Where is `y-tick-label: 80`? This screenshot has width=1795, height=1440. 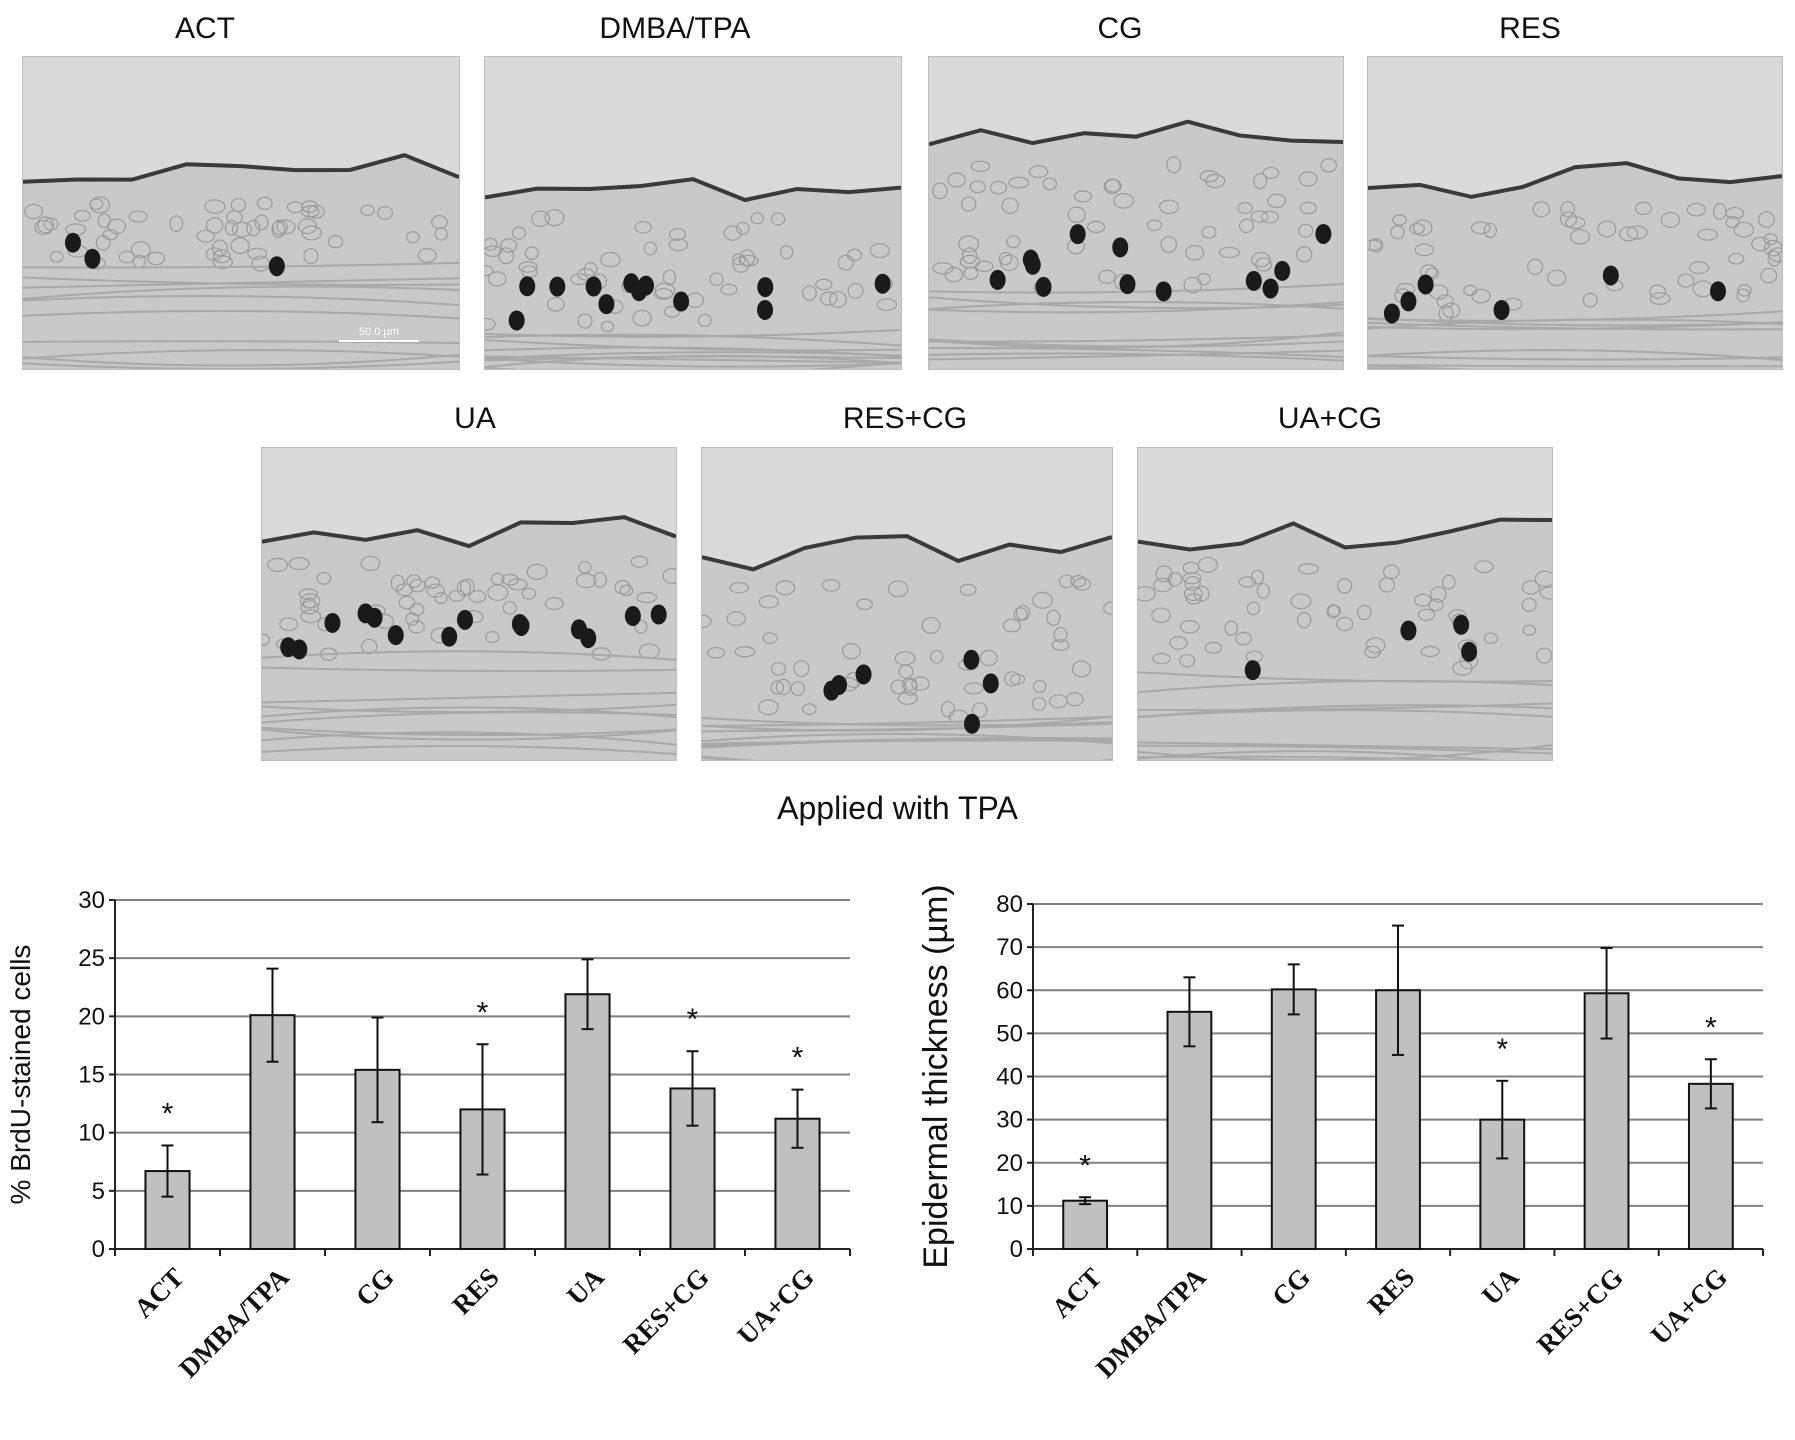
y-tick-label: 80 is located at coordinates (1009, 904).